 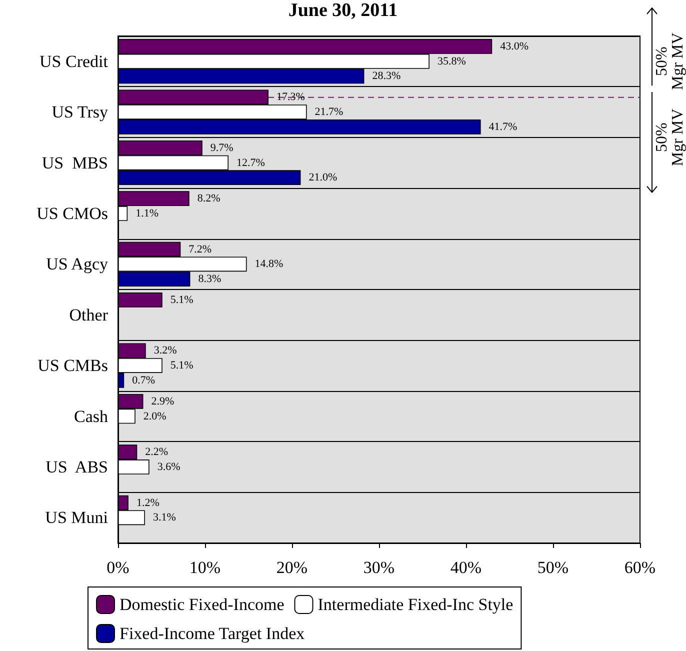 I want to click on y-tick-label: US CMBs, so click(x=73, y=366).